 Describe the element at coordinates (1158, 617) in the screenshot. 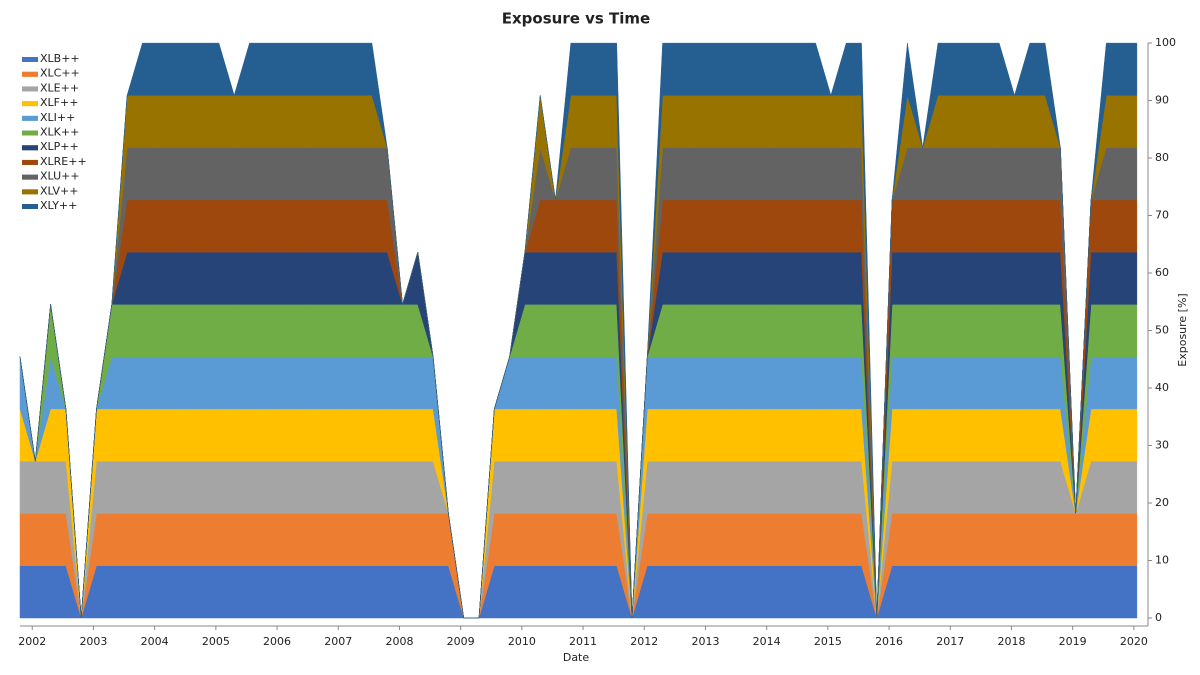

I see `y-tick-label: 0` at that location.